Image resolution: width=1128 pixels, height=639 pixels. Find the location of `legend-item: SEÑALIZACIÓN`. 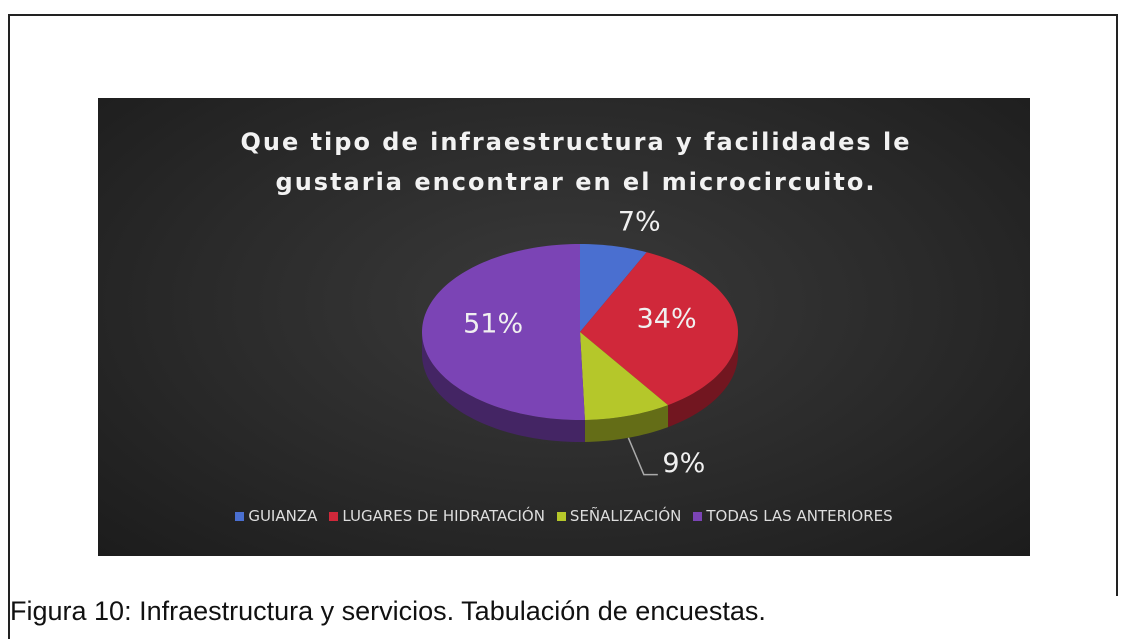

legend-item: SEÑALIZACIÓN is located at coordinates (619, 516).